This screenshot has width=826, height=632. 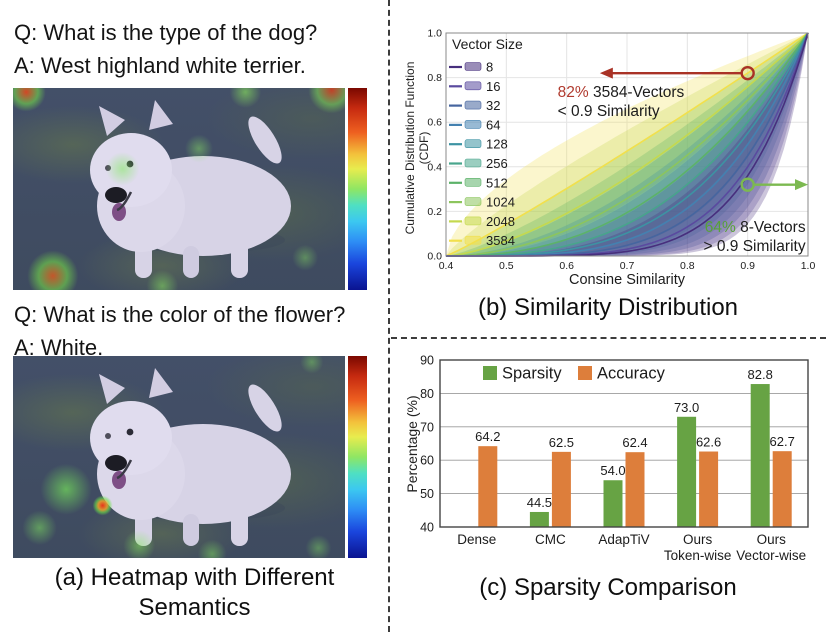 What do you see at coordinates (500, 240) in the screenshot?
I see `svg-text: 3584` at bounding box center [500, 240].